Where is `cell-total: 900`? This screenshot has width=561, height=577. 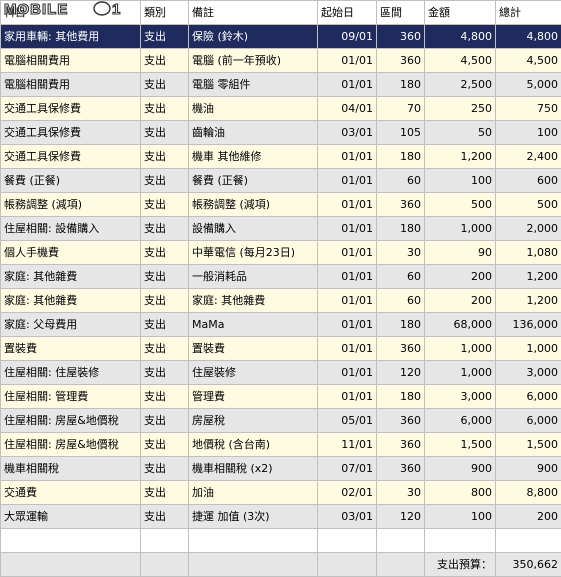 cell-total: 900 is located at coordinates (528, 469).